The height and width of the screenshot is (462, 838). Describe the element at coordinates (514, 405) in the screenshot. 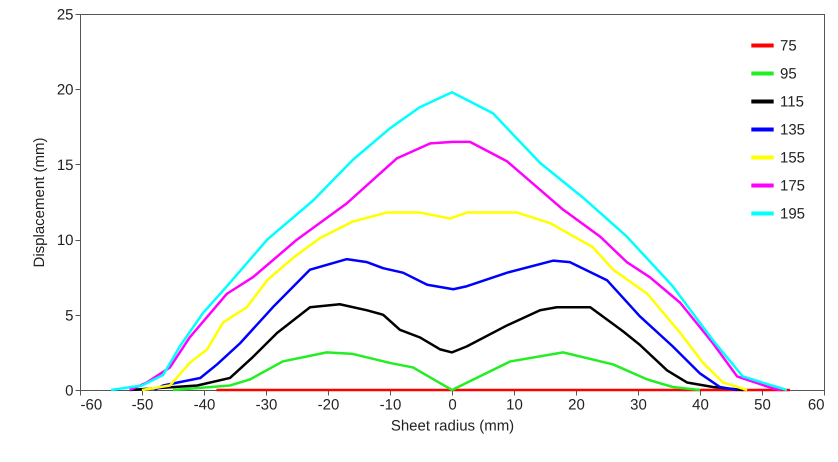

I see `x-tick-label: 10` at that location.